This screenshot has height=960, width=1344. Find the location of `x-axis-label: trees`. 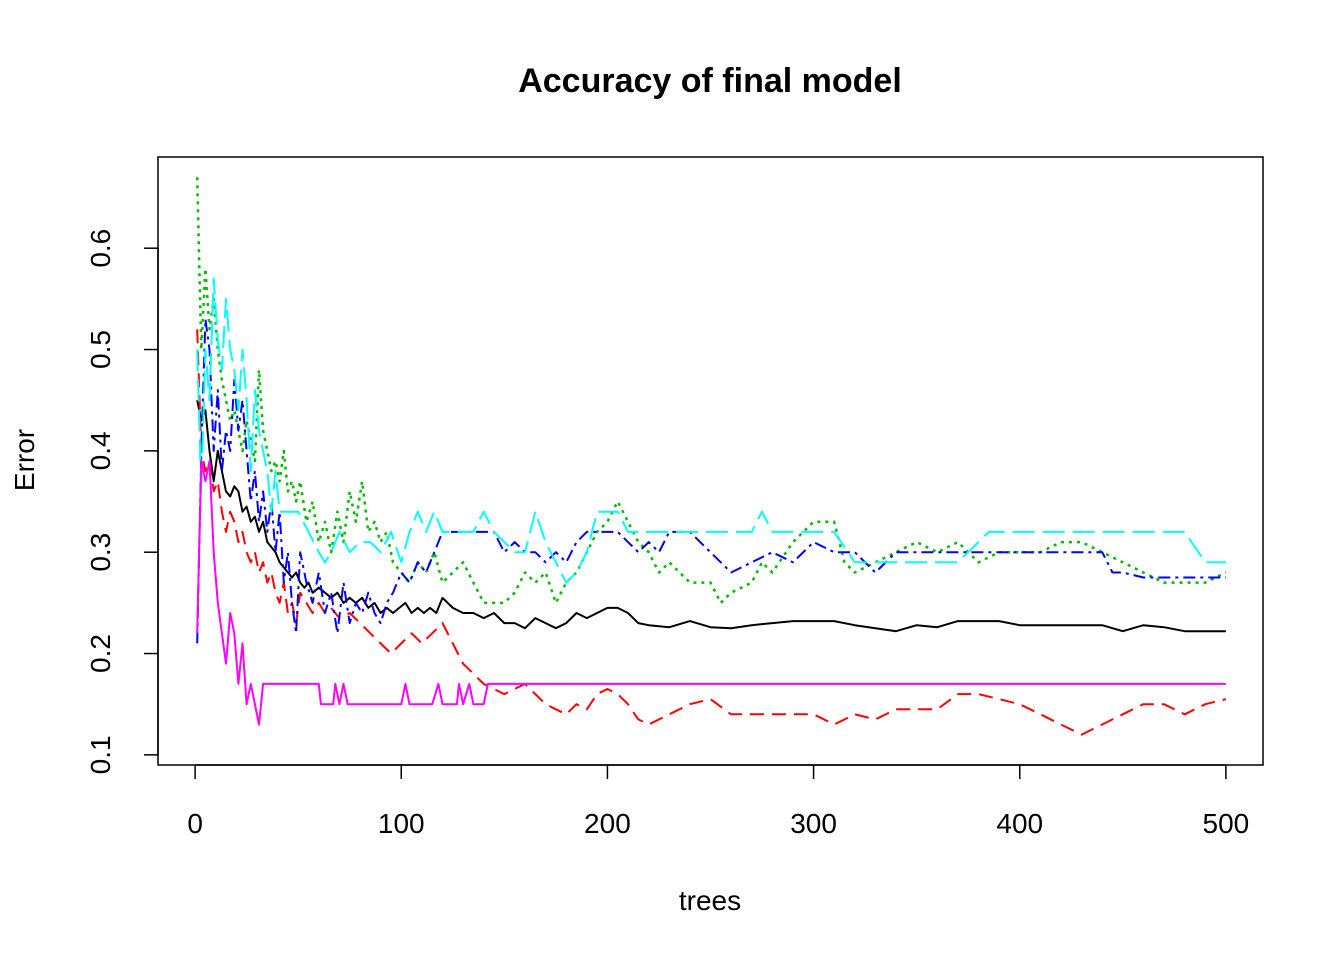

x-axis-label: trees is located at coordinates (710, 900).